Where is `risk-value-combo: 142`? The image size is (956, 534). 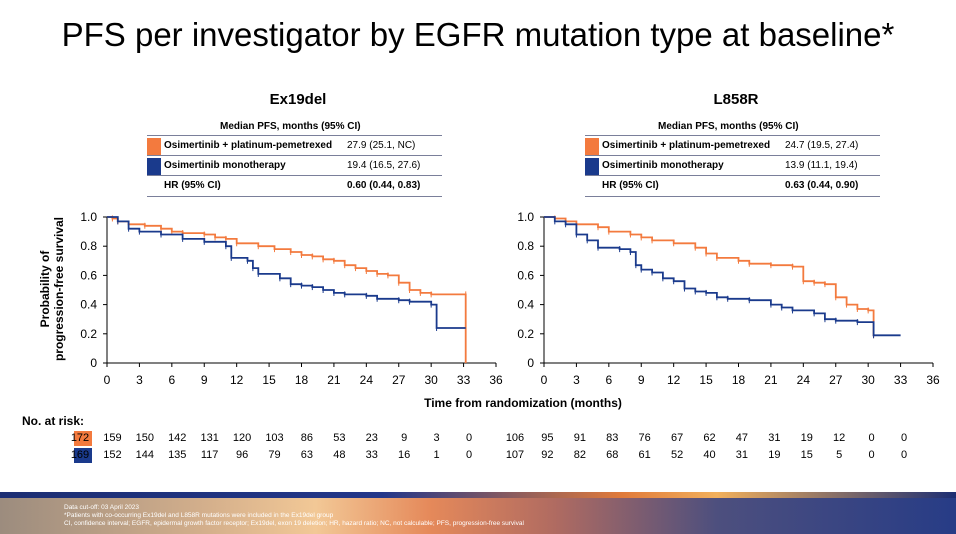
risk-value-combo: 142 is located at coordinates (177, 438).